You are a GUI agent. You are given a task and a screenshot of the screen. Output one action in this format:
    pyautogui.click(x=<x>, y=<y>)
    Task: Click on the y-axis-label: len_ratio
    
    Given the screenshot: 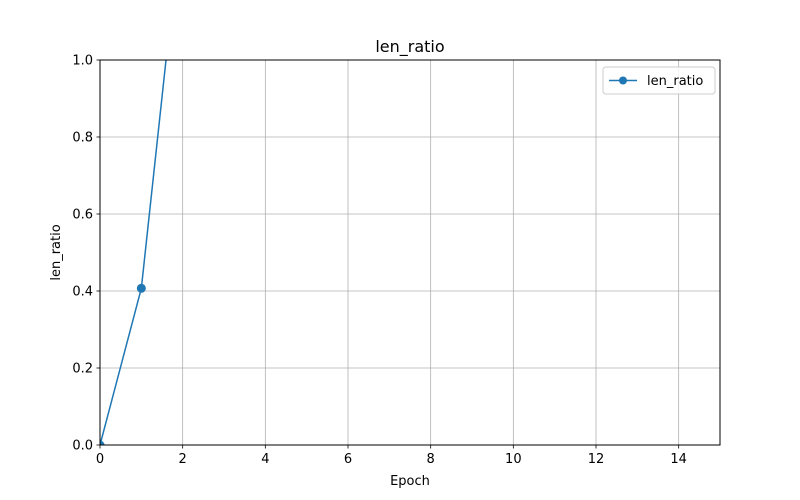 What is the action you would take?
    pyautogui.click(x=56, y=252)
    